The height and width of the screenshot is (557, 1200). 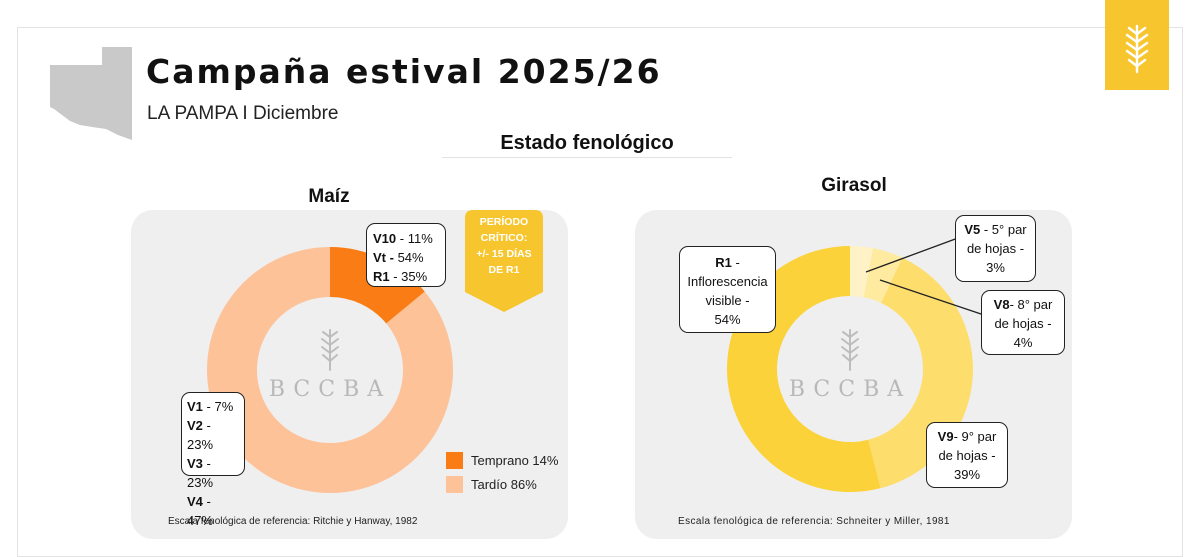 I want to click on maiz-temprano-callout: V10 - 11% Vt - 54% R1 - 35%, so click(x=406, y=255).